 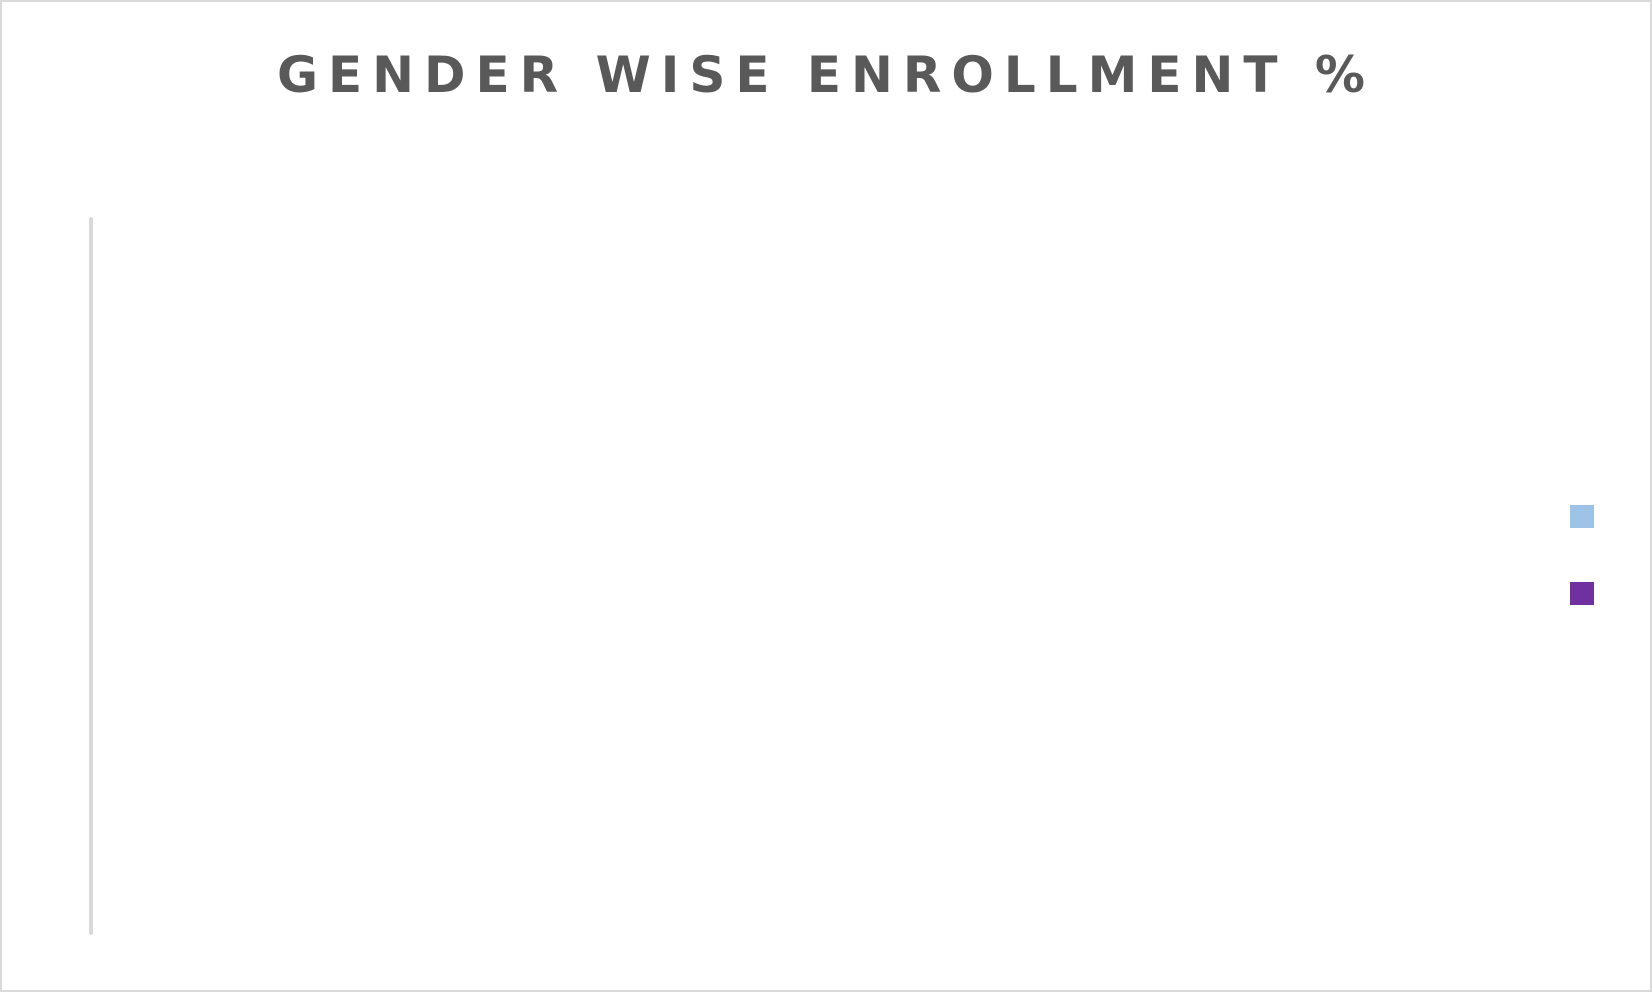 I want to click on chart-title: GENDER WISE ENROLLMENT %, so click(x=826, y=75).